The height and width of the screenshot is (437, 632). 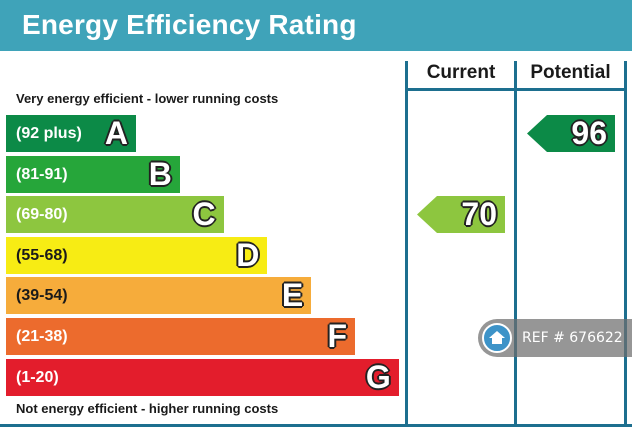 I want to click on band-d: (55-68) D, so click(x=137, y=255).